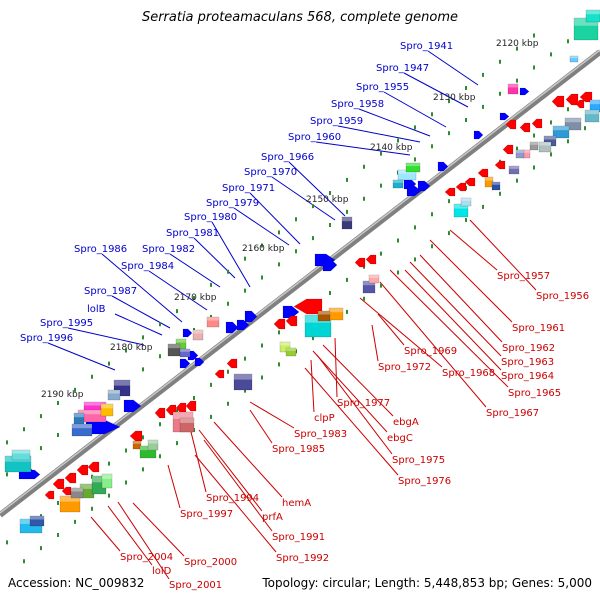 The image size is (600, 600). I want to click on gene-label-top: Spro_1979, so click(232, 203).